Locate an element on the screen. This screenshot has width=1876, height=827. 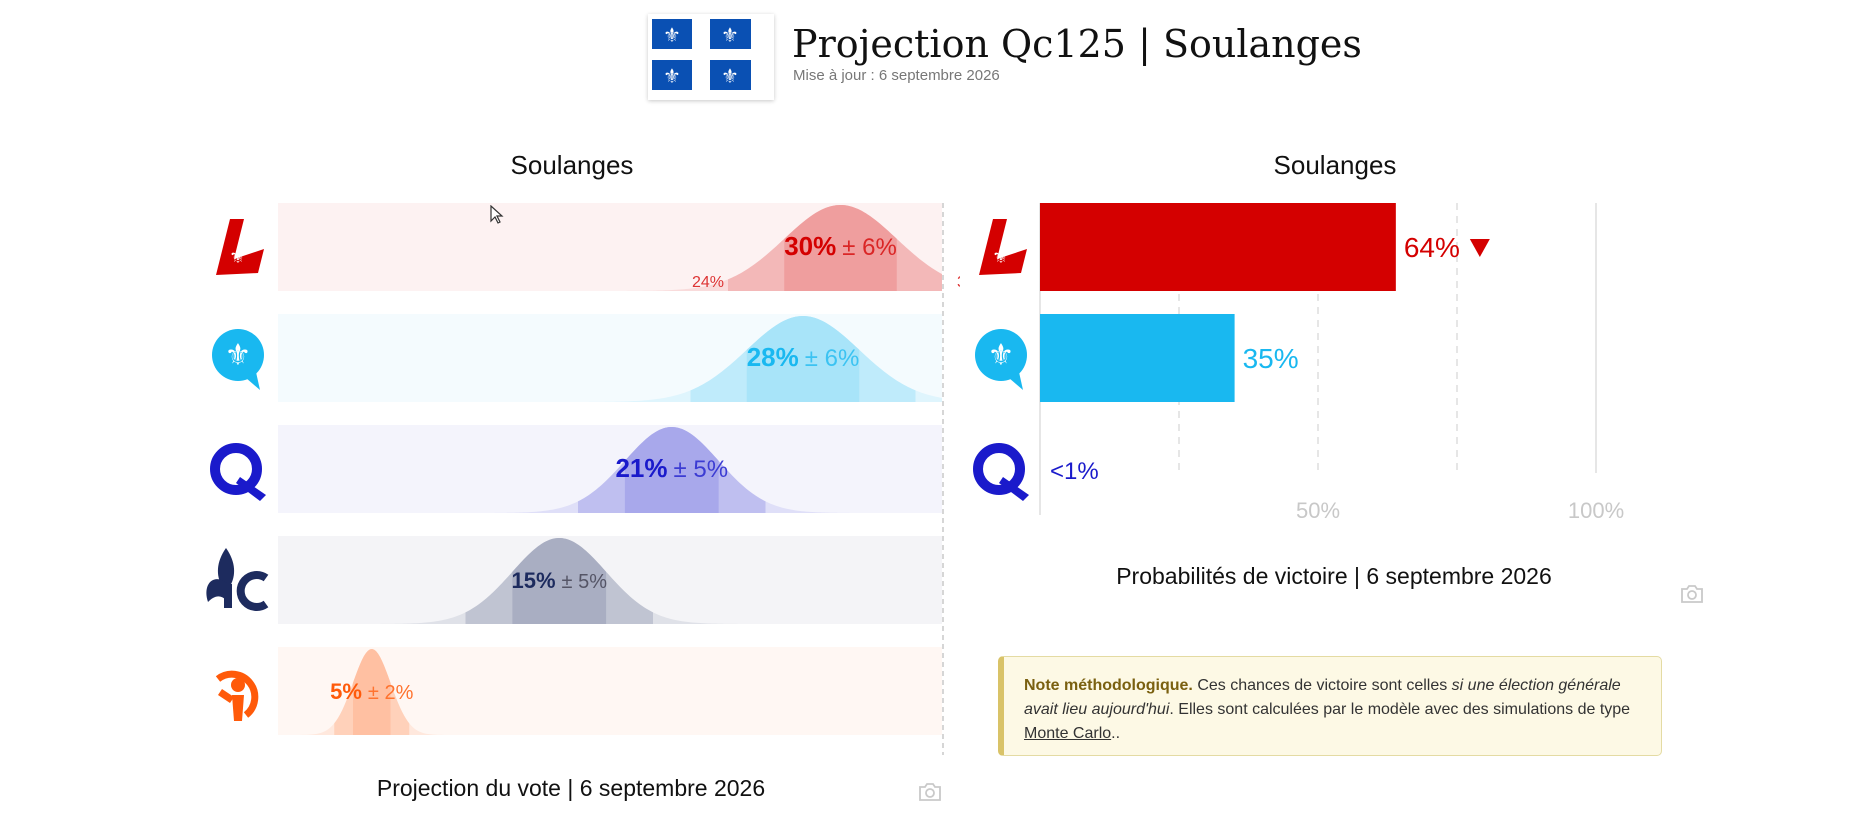
mouse-cursor-icon is located at coordinates (497, 217).